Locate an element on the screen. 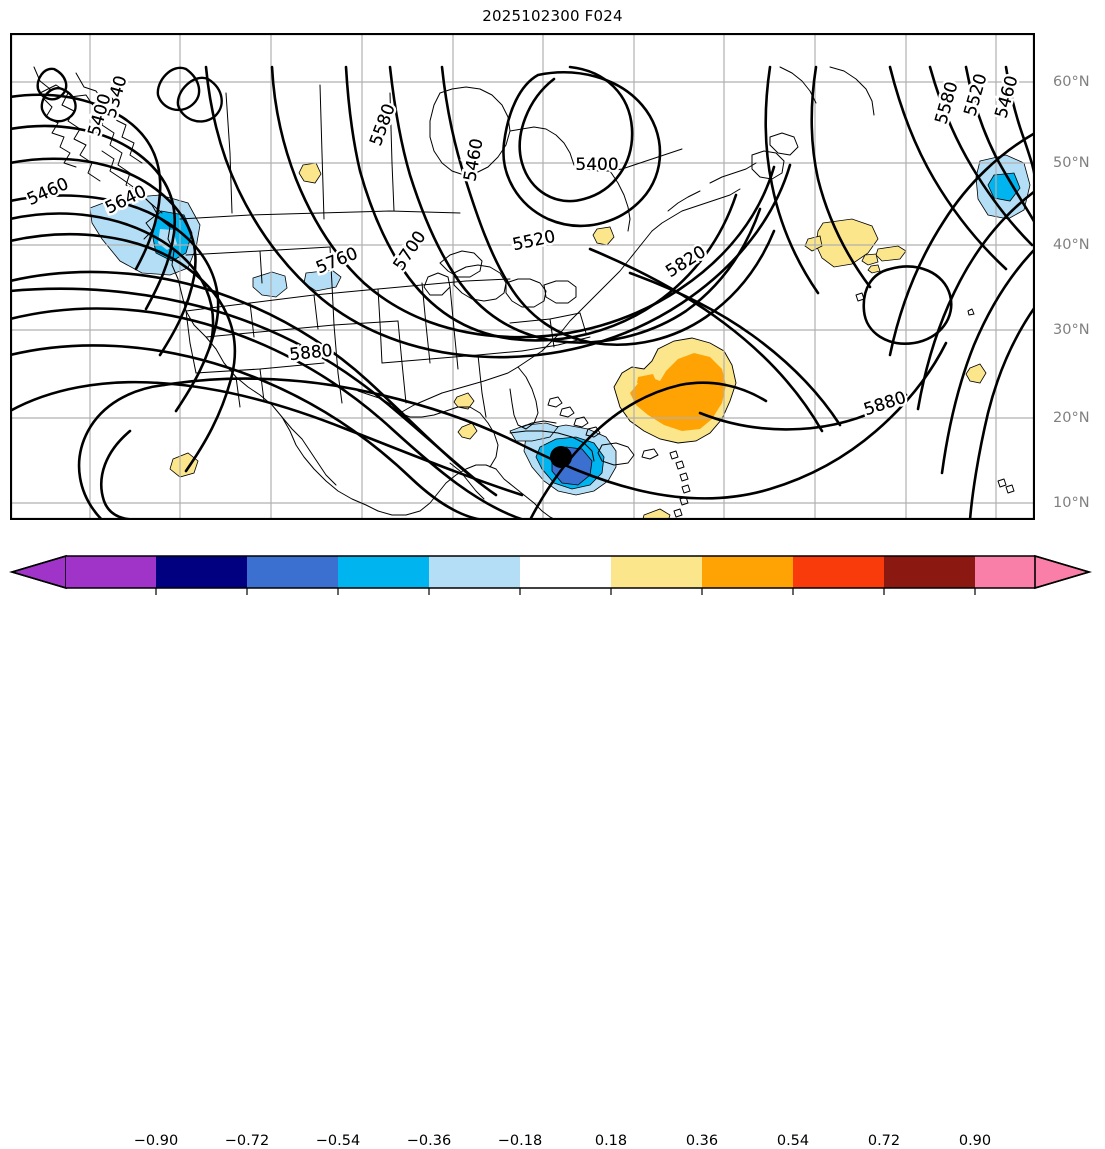  colorbar-extend-min is located at coordinates (38, 572).